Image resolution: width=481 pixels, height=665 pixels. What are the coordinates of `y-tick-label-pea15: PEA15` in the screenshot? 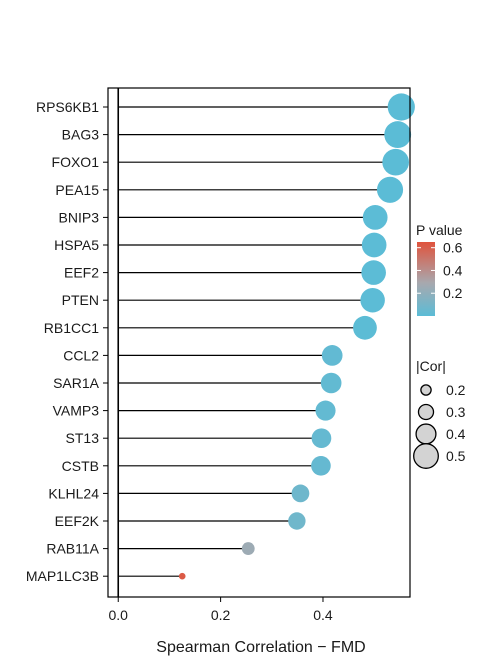 It's located at (77, 190).